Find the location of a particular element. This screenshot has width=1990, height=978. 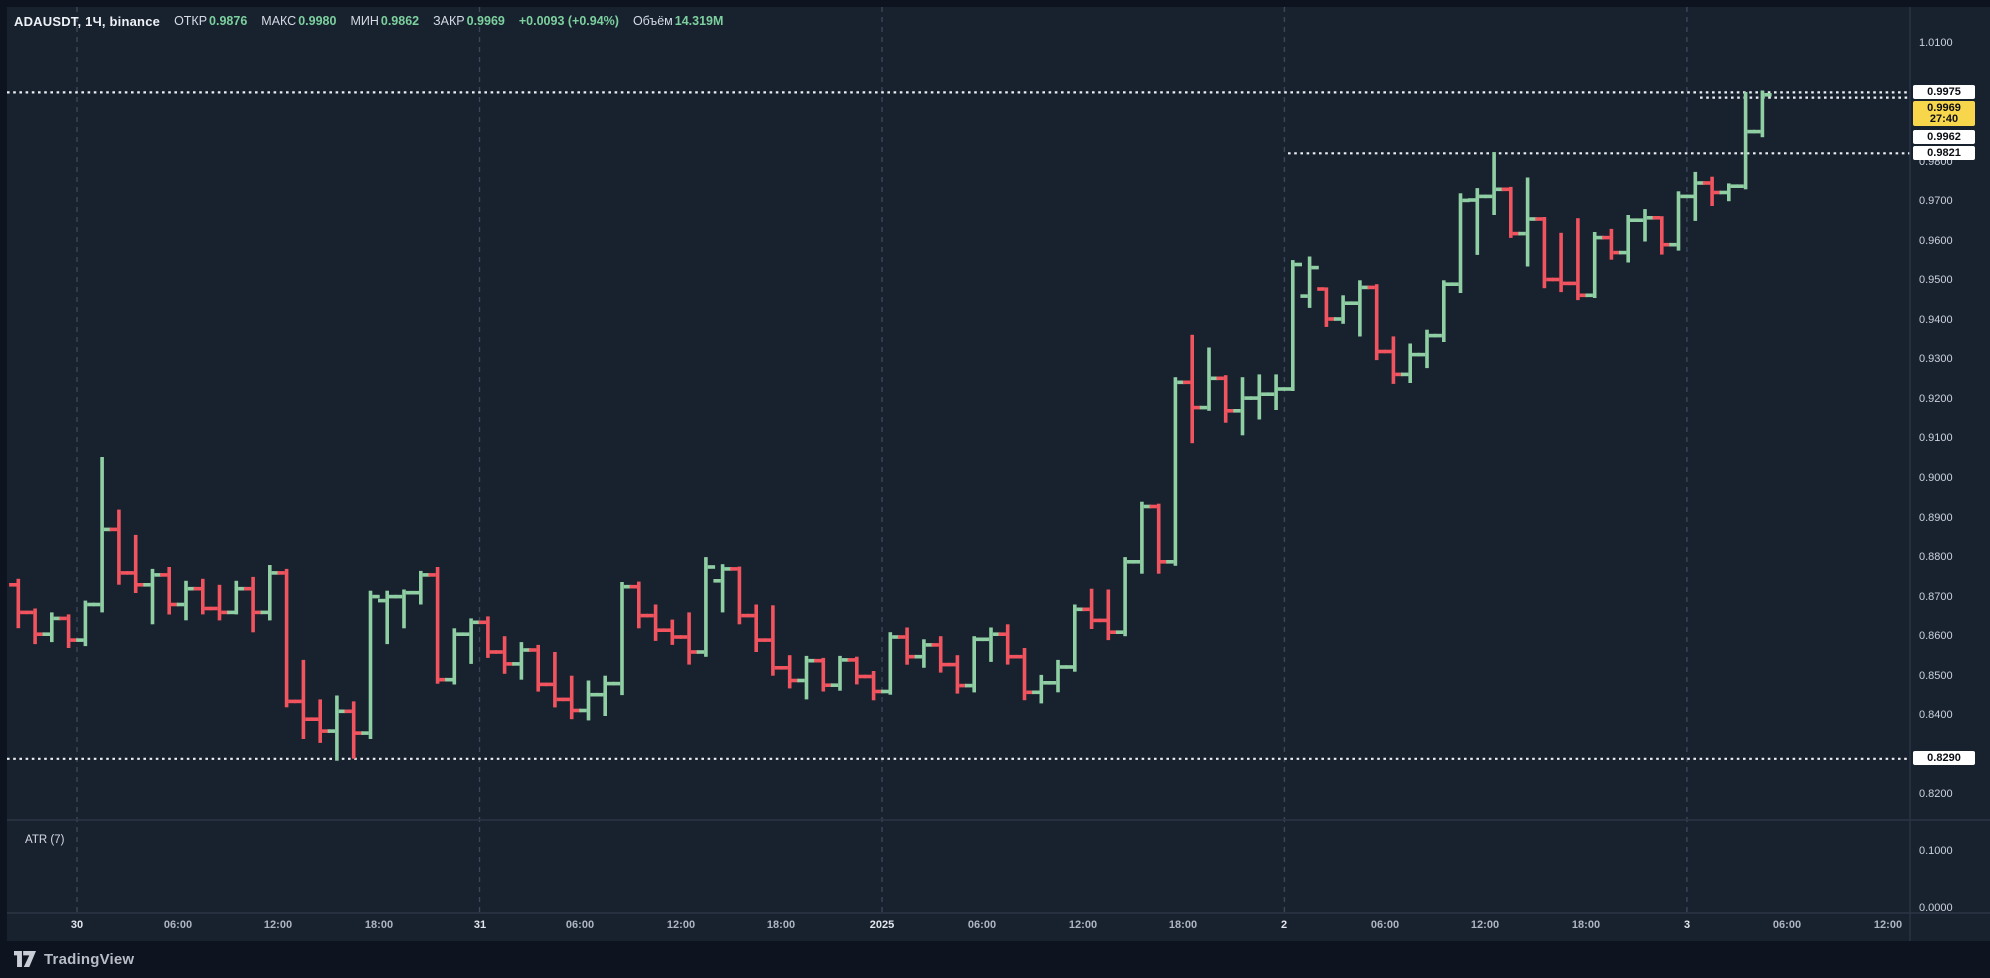

price-level-label: 0.9962 is located at coordinates (1944, 136).